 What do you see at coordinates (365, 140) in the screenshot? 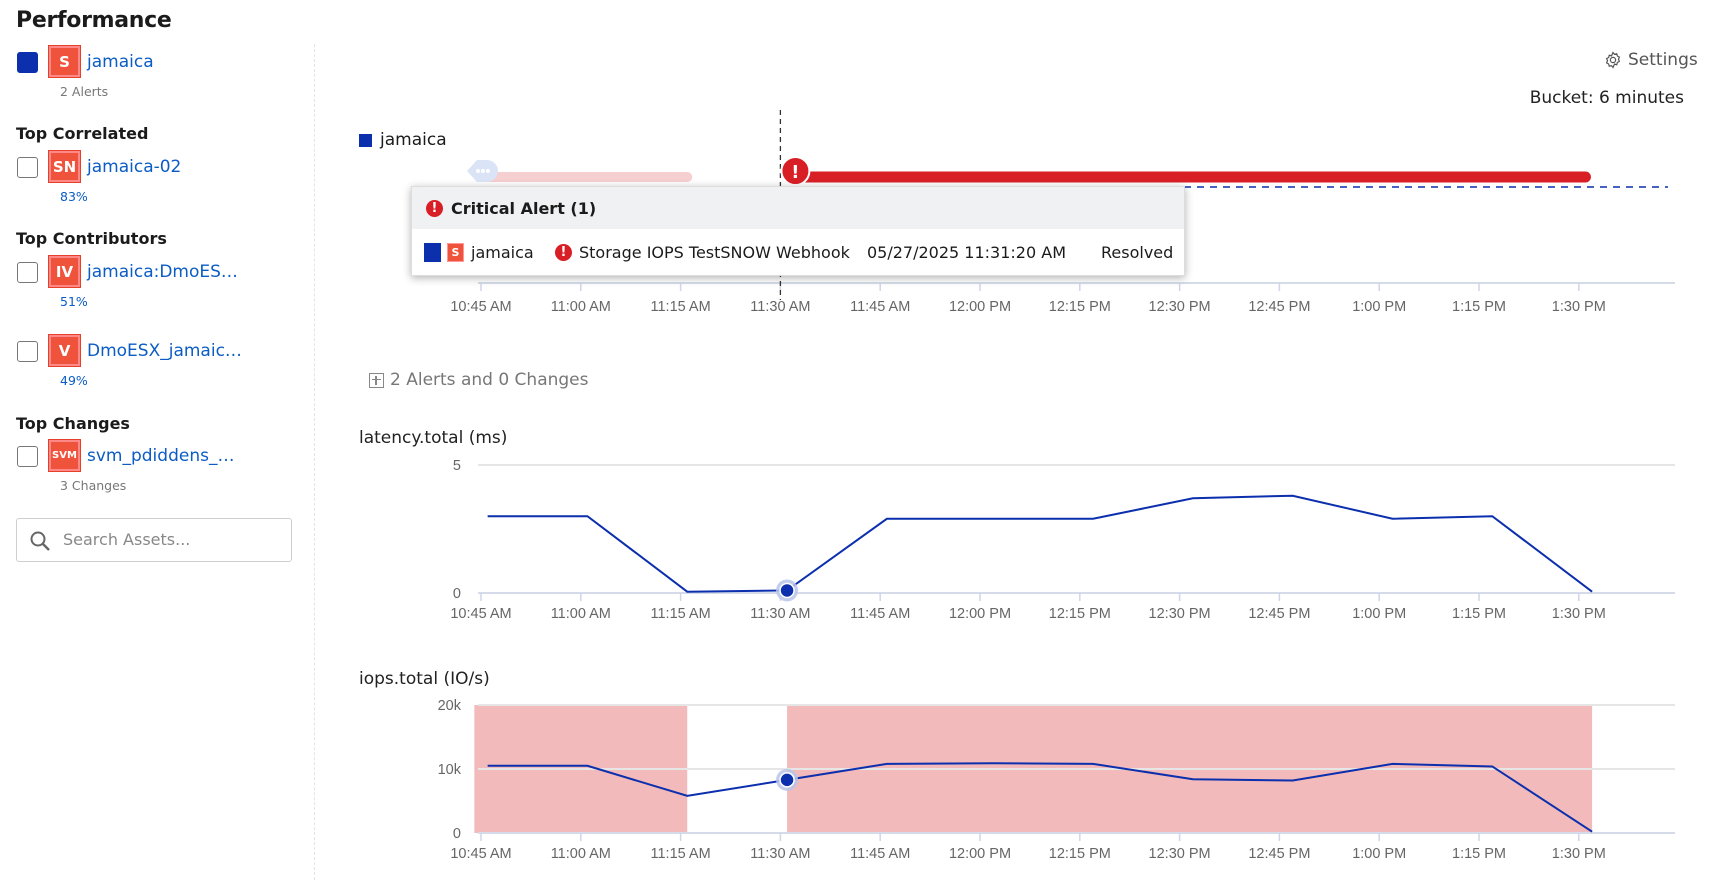
I see `legend-swatch` at bounding box center [365, 140].